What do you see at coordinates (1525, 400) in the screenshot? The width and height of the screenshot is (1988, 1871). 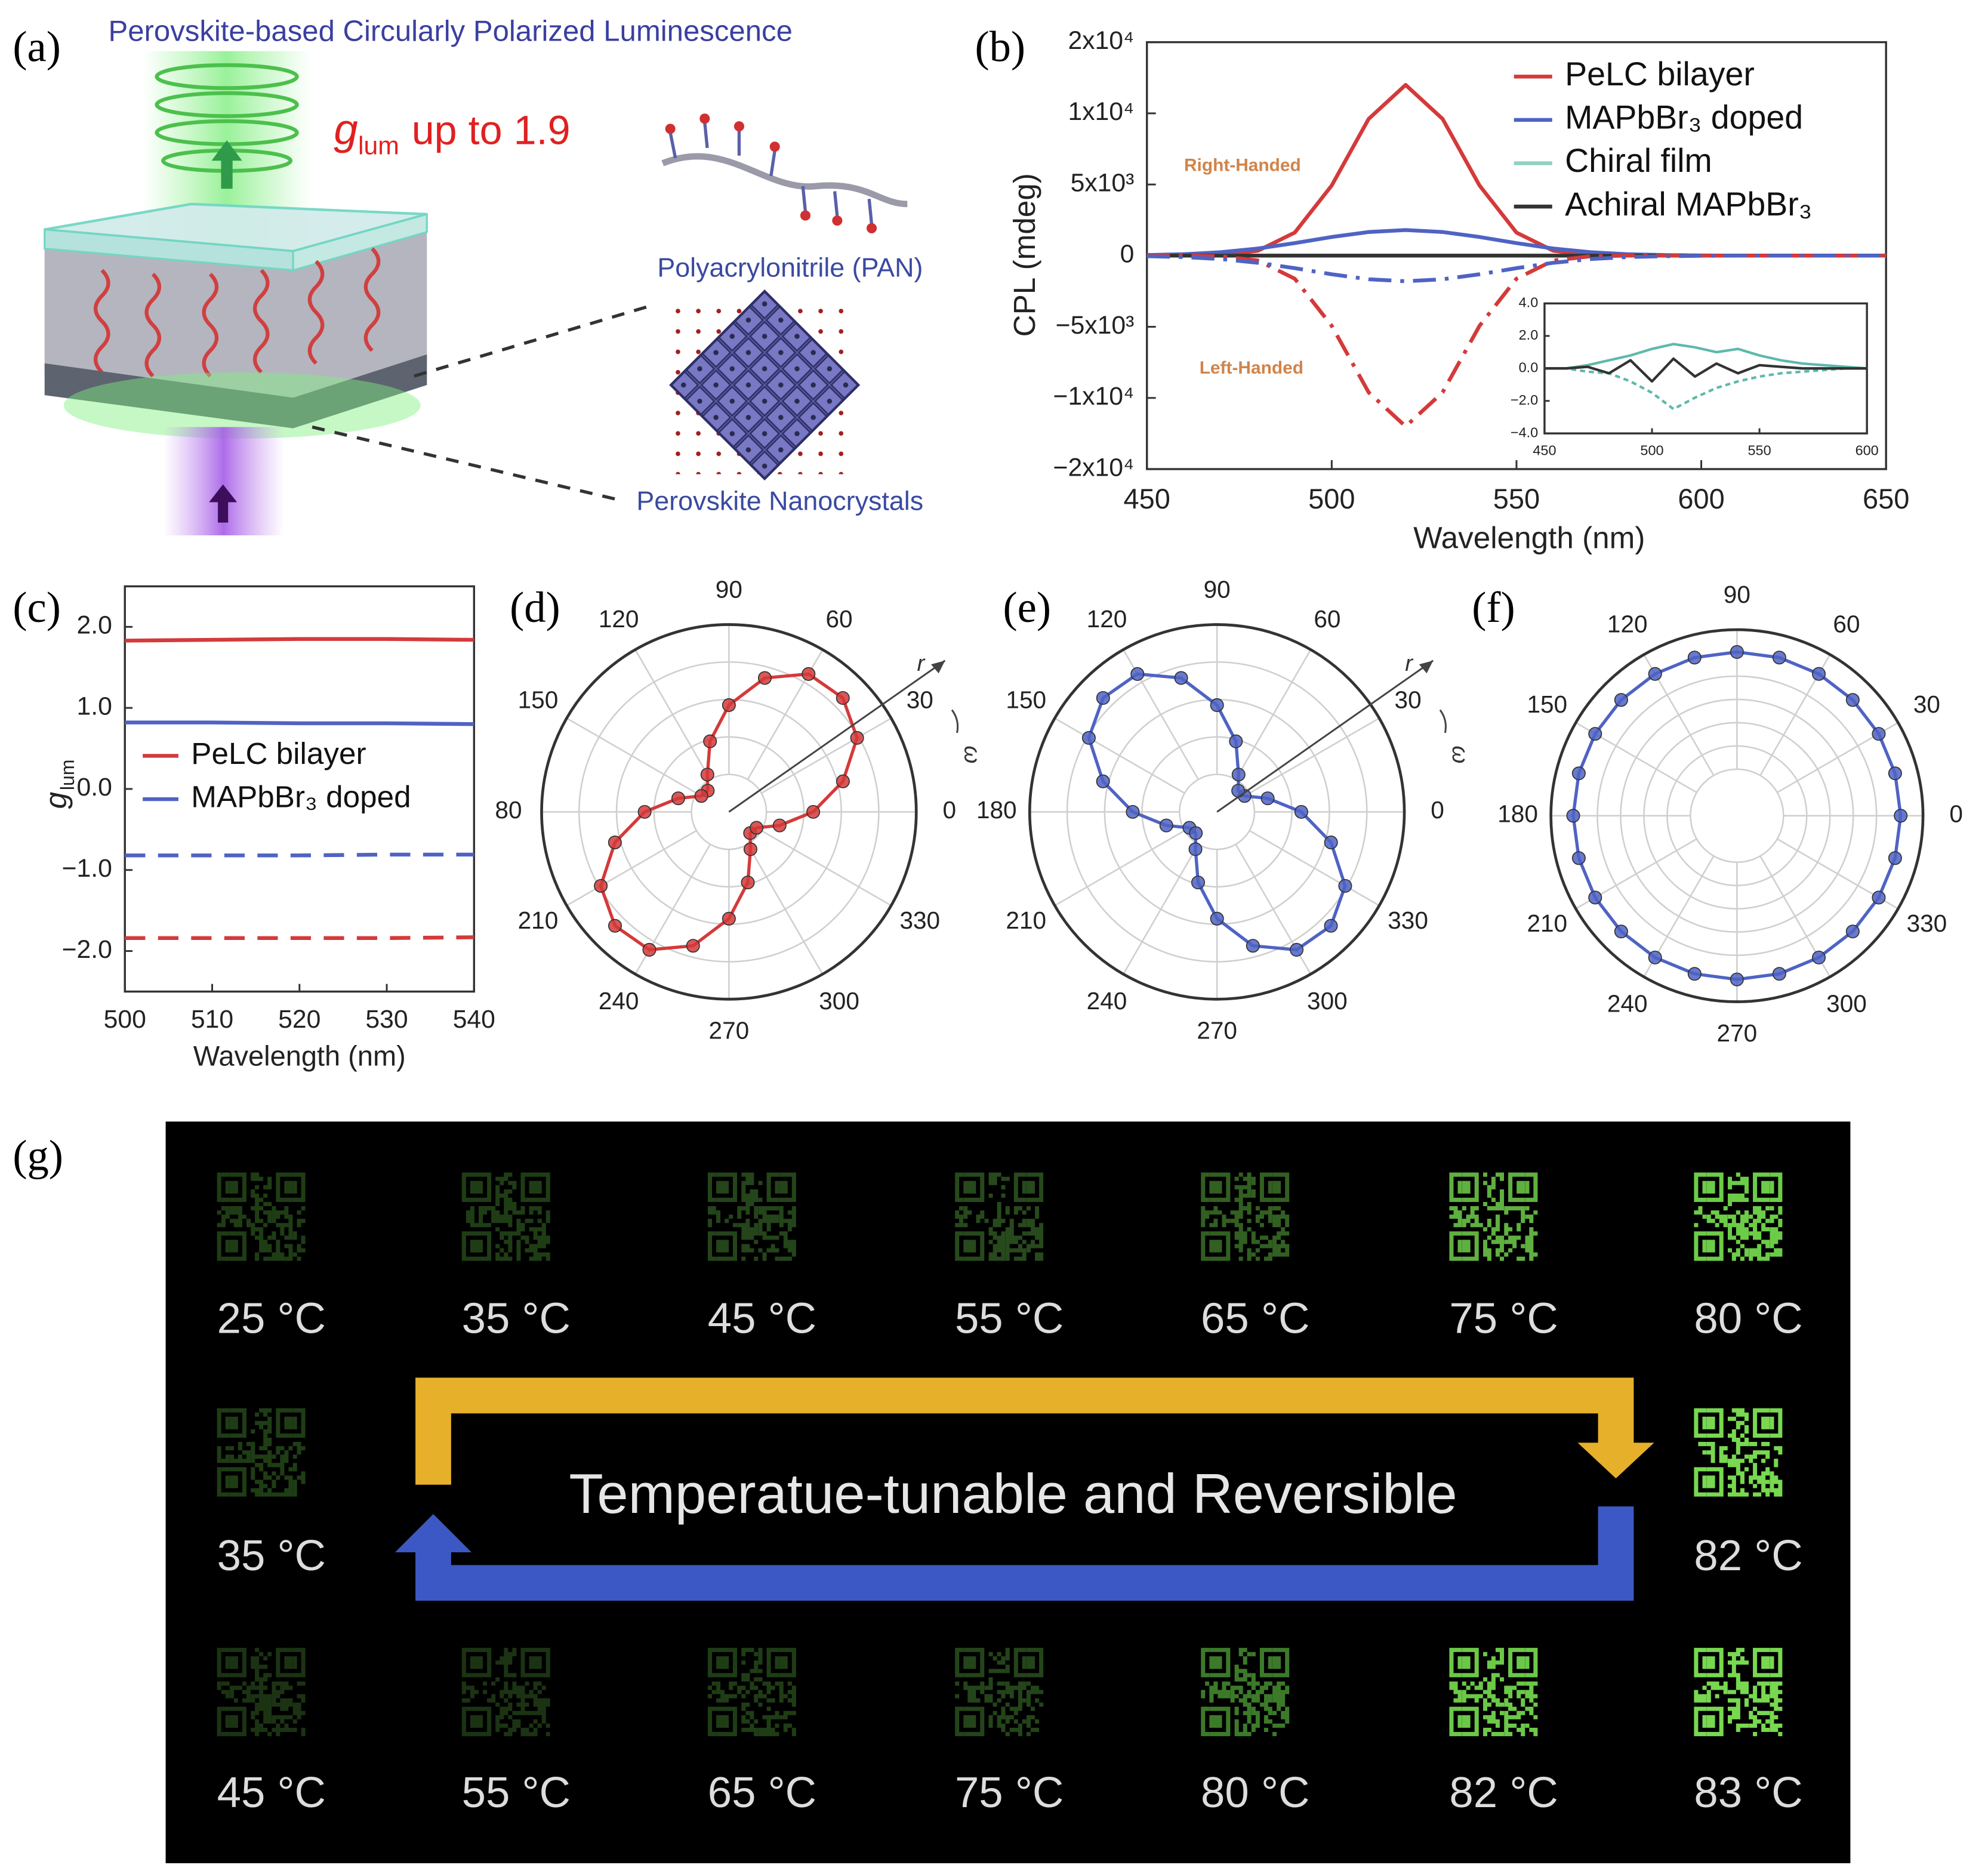 I see `y-tick-label: −2.0` at bounding box center [1525, 400].